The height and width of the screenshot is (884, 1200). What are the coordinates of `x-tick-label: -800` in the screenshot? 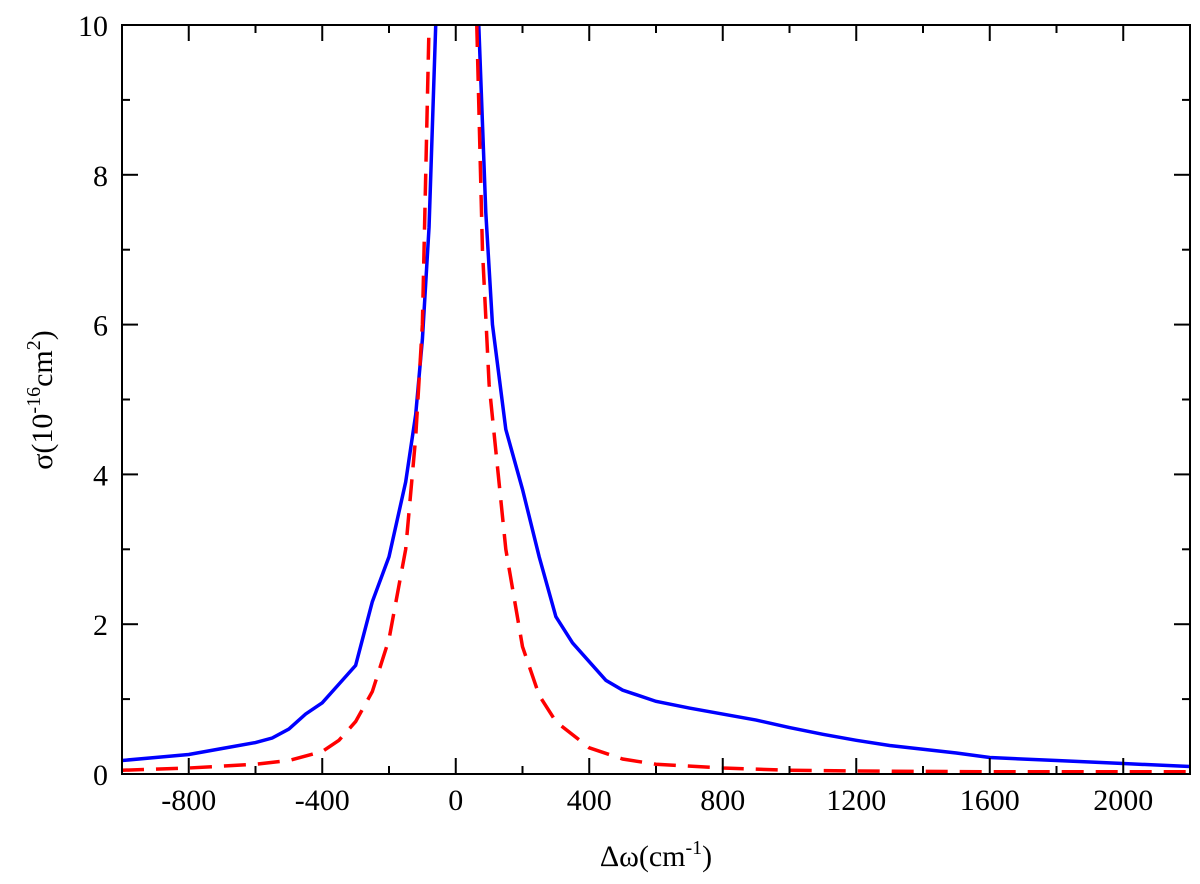 It's located at (188, 800).